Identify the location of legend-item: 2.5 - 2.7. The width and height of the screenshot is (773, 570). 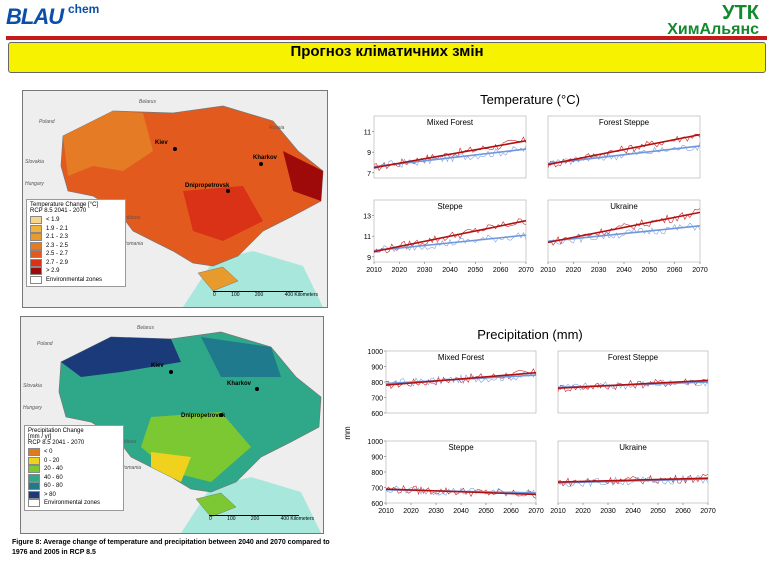
(76, 254).